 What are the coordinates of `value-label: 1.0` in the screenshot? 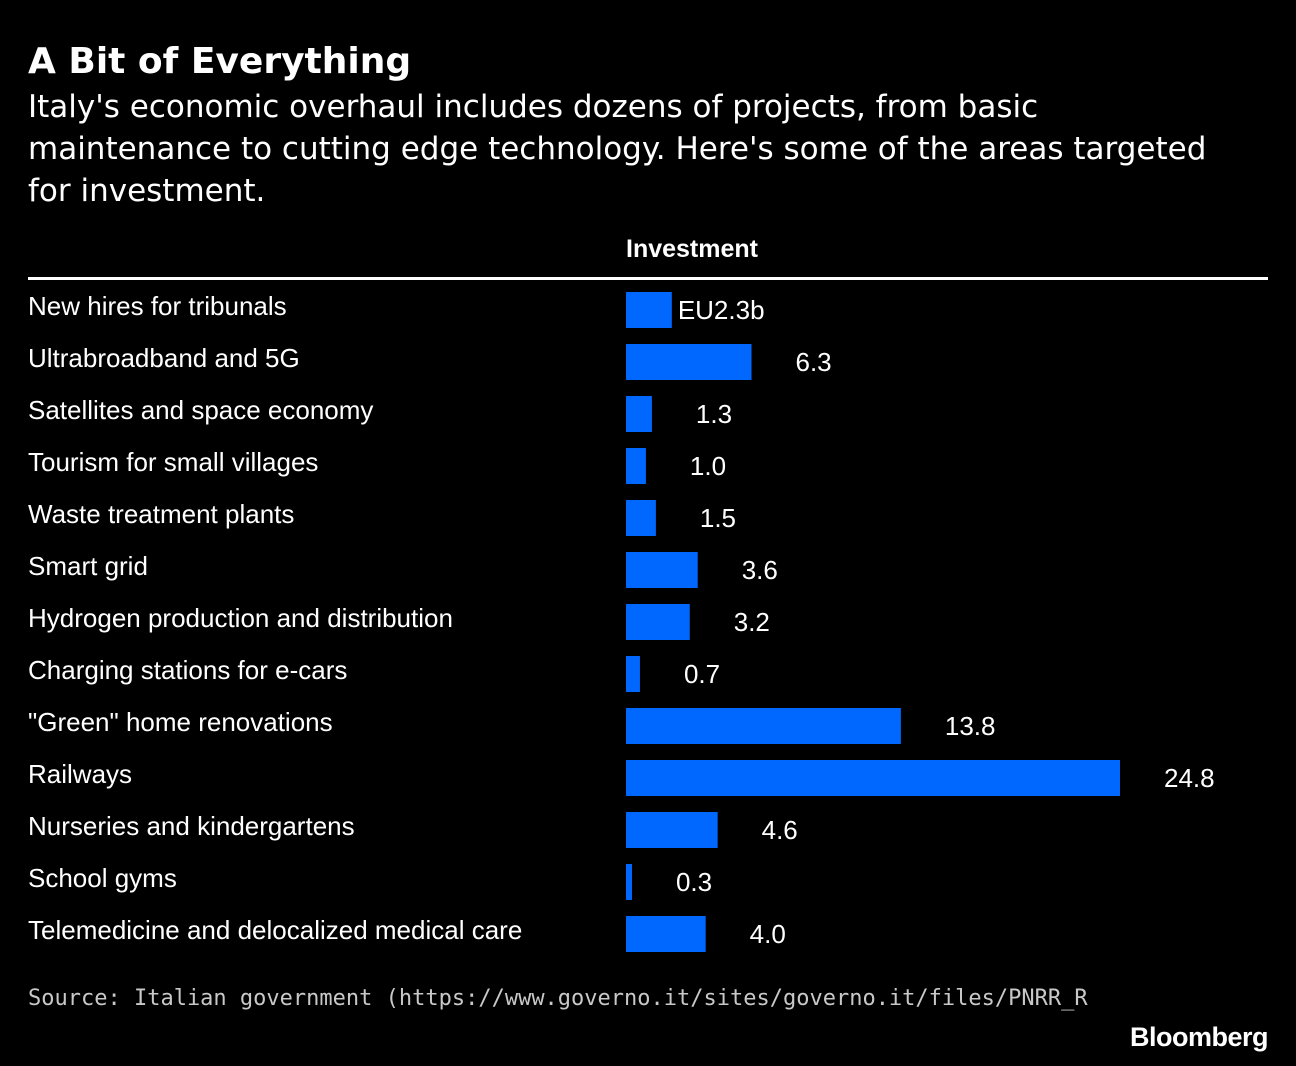 It's located at (708, 466).